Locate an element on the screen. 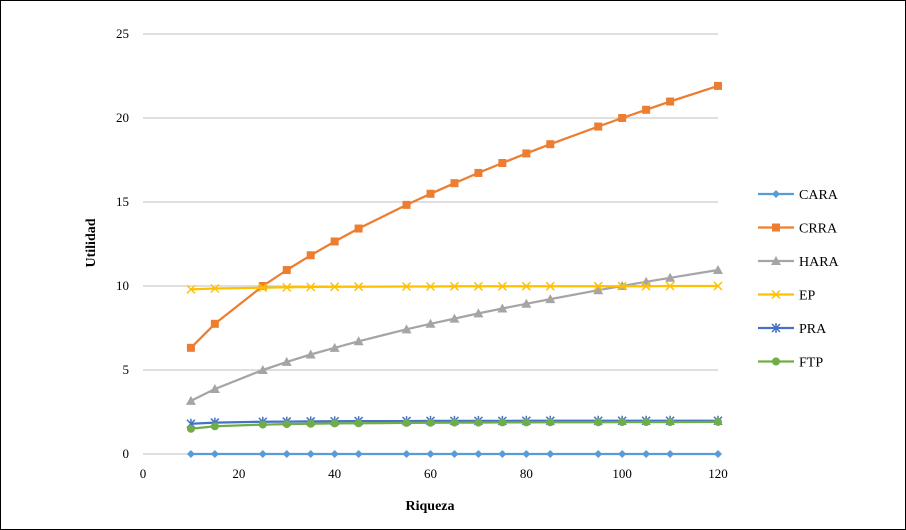 This screenshot has width=906, height=530. x-tick-label: 20 is located at coordinates (238, 473).